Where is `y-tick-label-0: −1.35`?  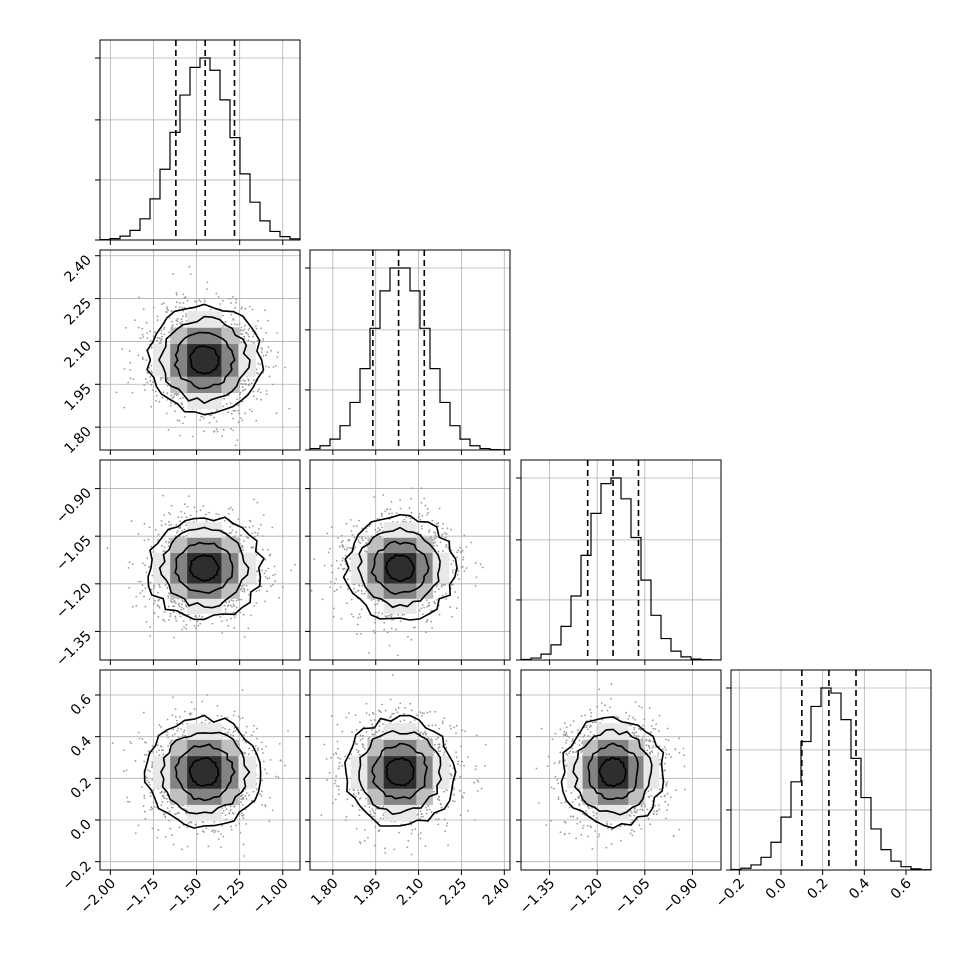 y-tick-label-0: −1.35 is located at coordinates (74, 649).